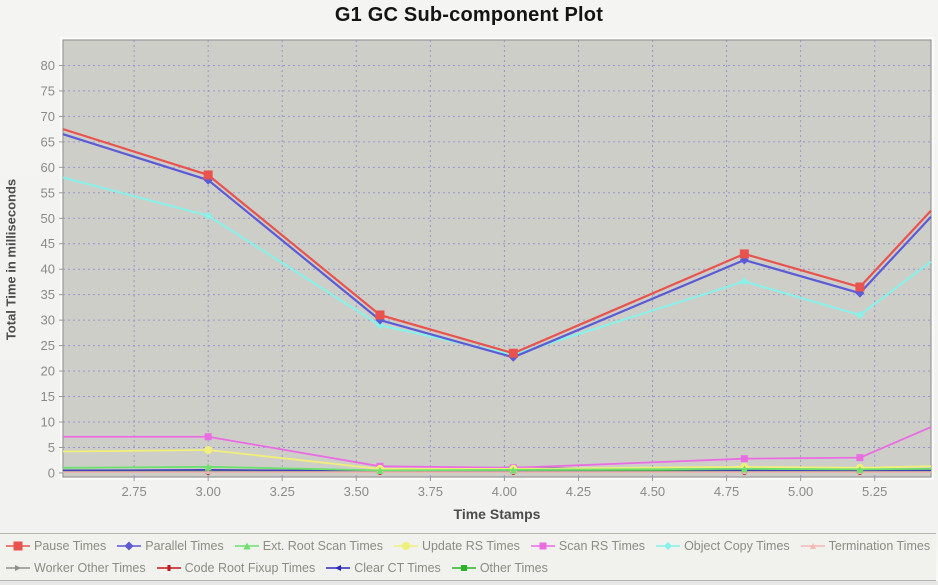 The image size is (938, 585). What do you see at coordinates (338, 568) in the screenshot?
I see `clear-ct-marker-icon` at bounding box center [338, 568].